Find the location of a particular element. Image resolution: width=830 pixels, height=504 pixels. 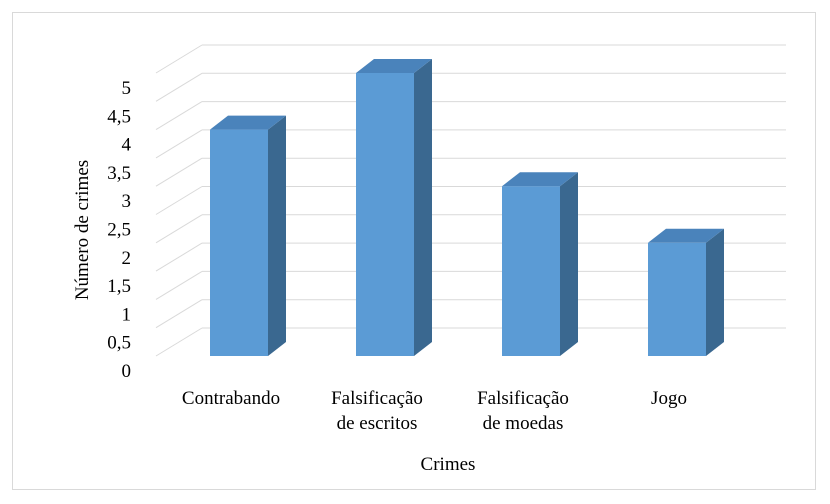

x-category-label: Falsificação de escritos is located at coordinates (377, 411).